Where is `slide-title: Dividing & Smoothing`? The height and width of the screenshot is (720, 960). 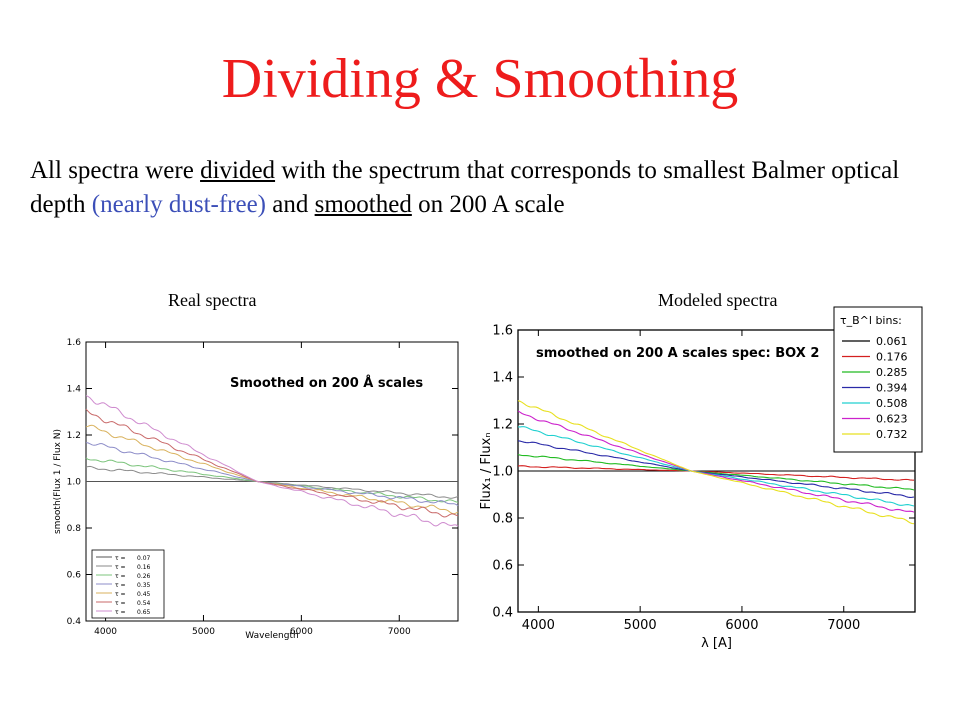 slide-title: Dividing & Smoothing is located at coordinates (480, 79).